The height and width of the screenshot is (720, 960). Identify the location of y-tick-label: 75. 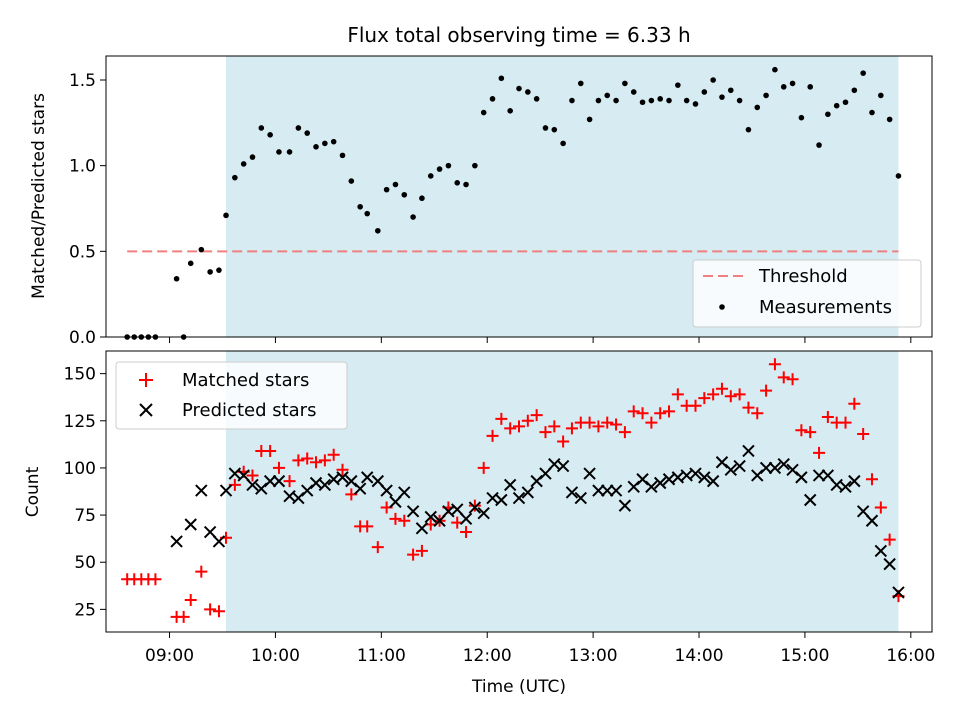
(85, 516).